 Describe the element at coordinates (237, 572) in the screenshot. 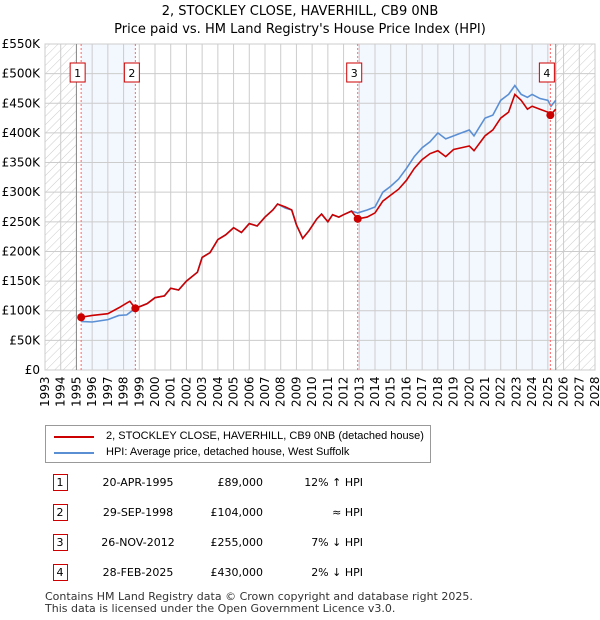

I see `transaction-price: £430,000` at that location.